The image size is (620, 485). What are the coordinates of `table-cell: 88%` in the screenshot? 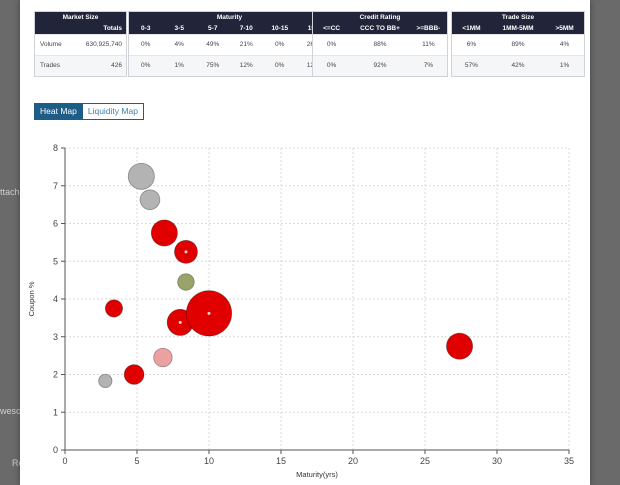 It's located at (380, 44).